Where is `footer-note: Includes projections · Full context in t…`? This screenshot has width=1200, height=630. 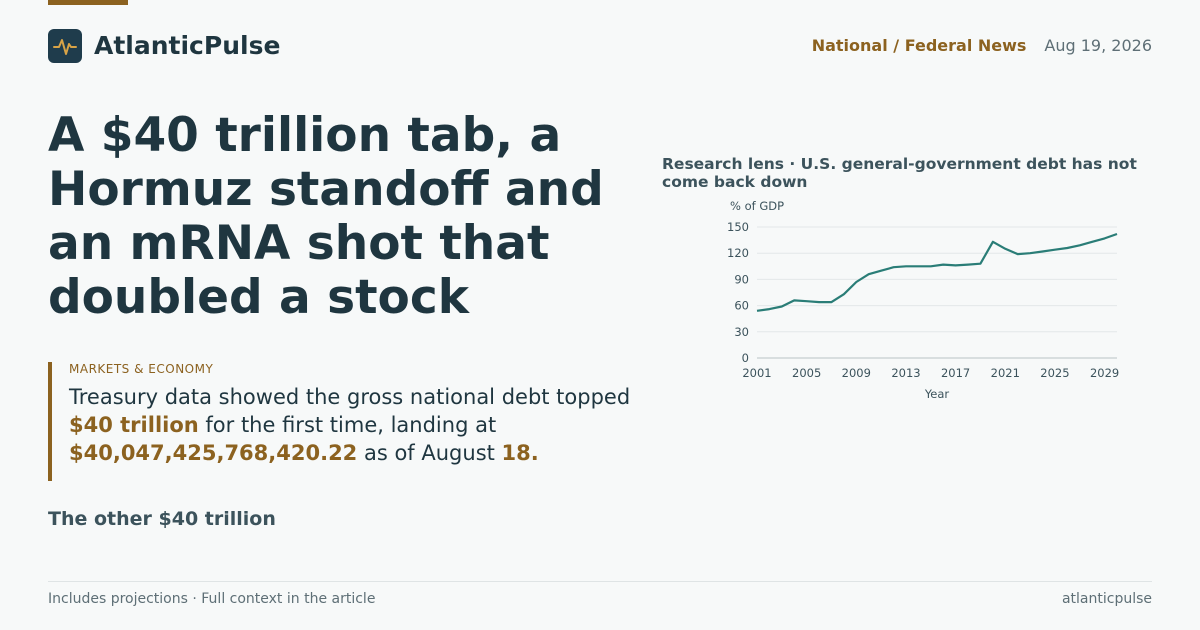
footer-note: Includes projections · Full context in t… is located at coordinates (212, 599).